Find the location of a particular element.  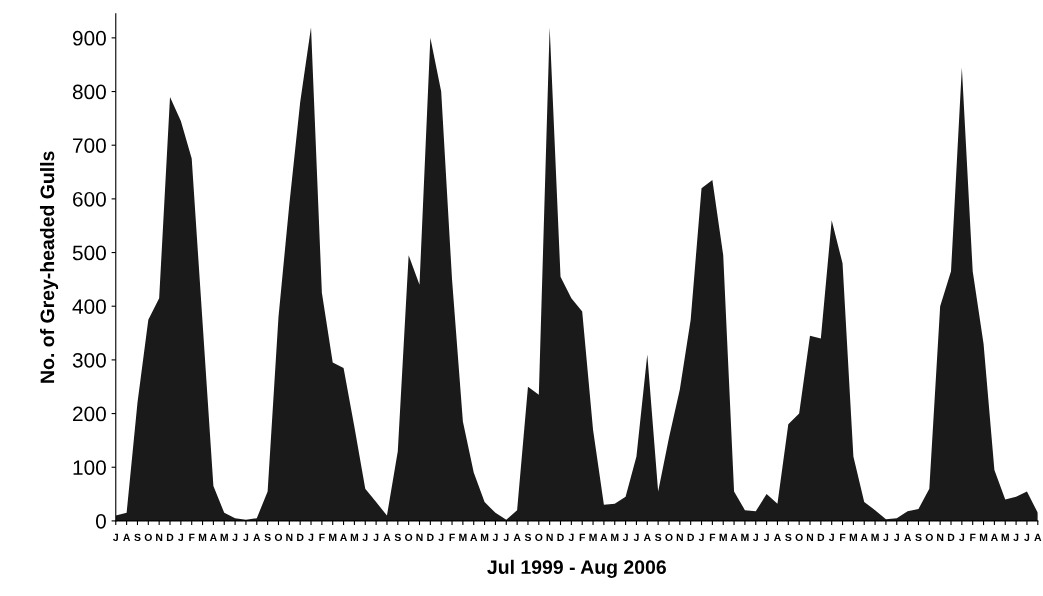

y-tick-label: 300 is located at coordinates (89, 360).